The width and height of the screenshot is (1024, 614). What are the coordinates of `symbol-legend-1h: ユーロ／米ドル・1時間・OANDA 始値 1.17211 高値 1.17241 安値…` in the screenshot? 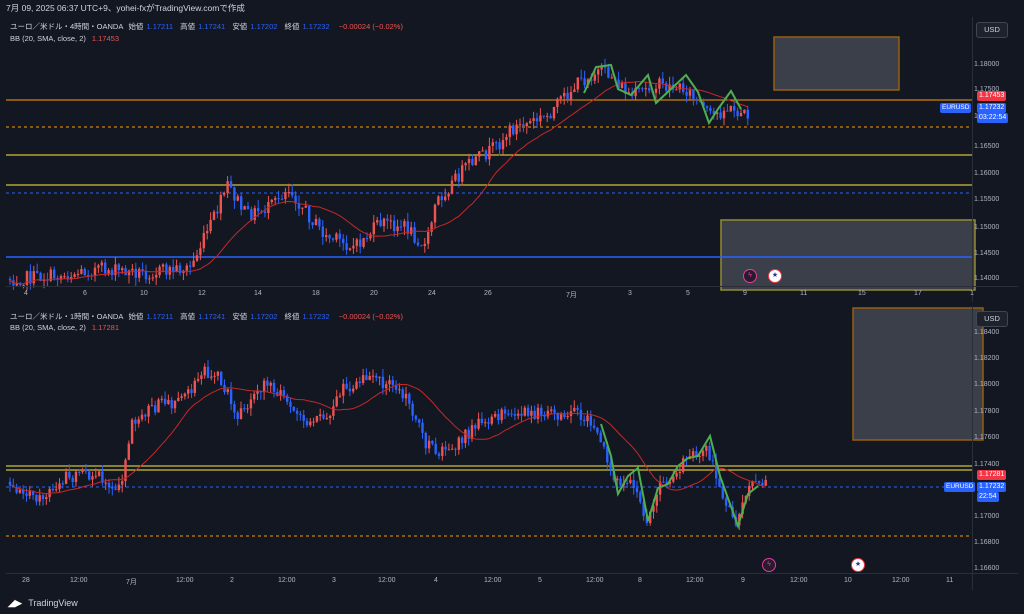 It's located at (206, 316).